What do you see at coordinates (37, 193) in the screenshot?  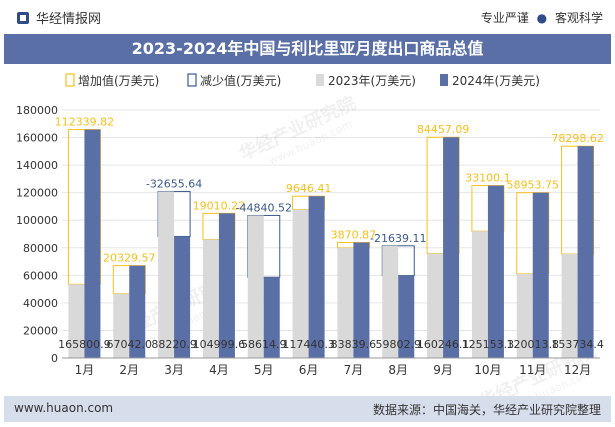 I see `y-tick-label-6: 120000` at bounding box center [37, 193].